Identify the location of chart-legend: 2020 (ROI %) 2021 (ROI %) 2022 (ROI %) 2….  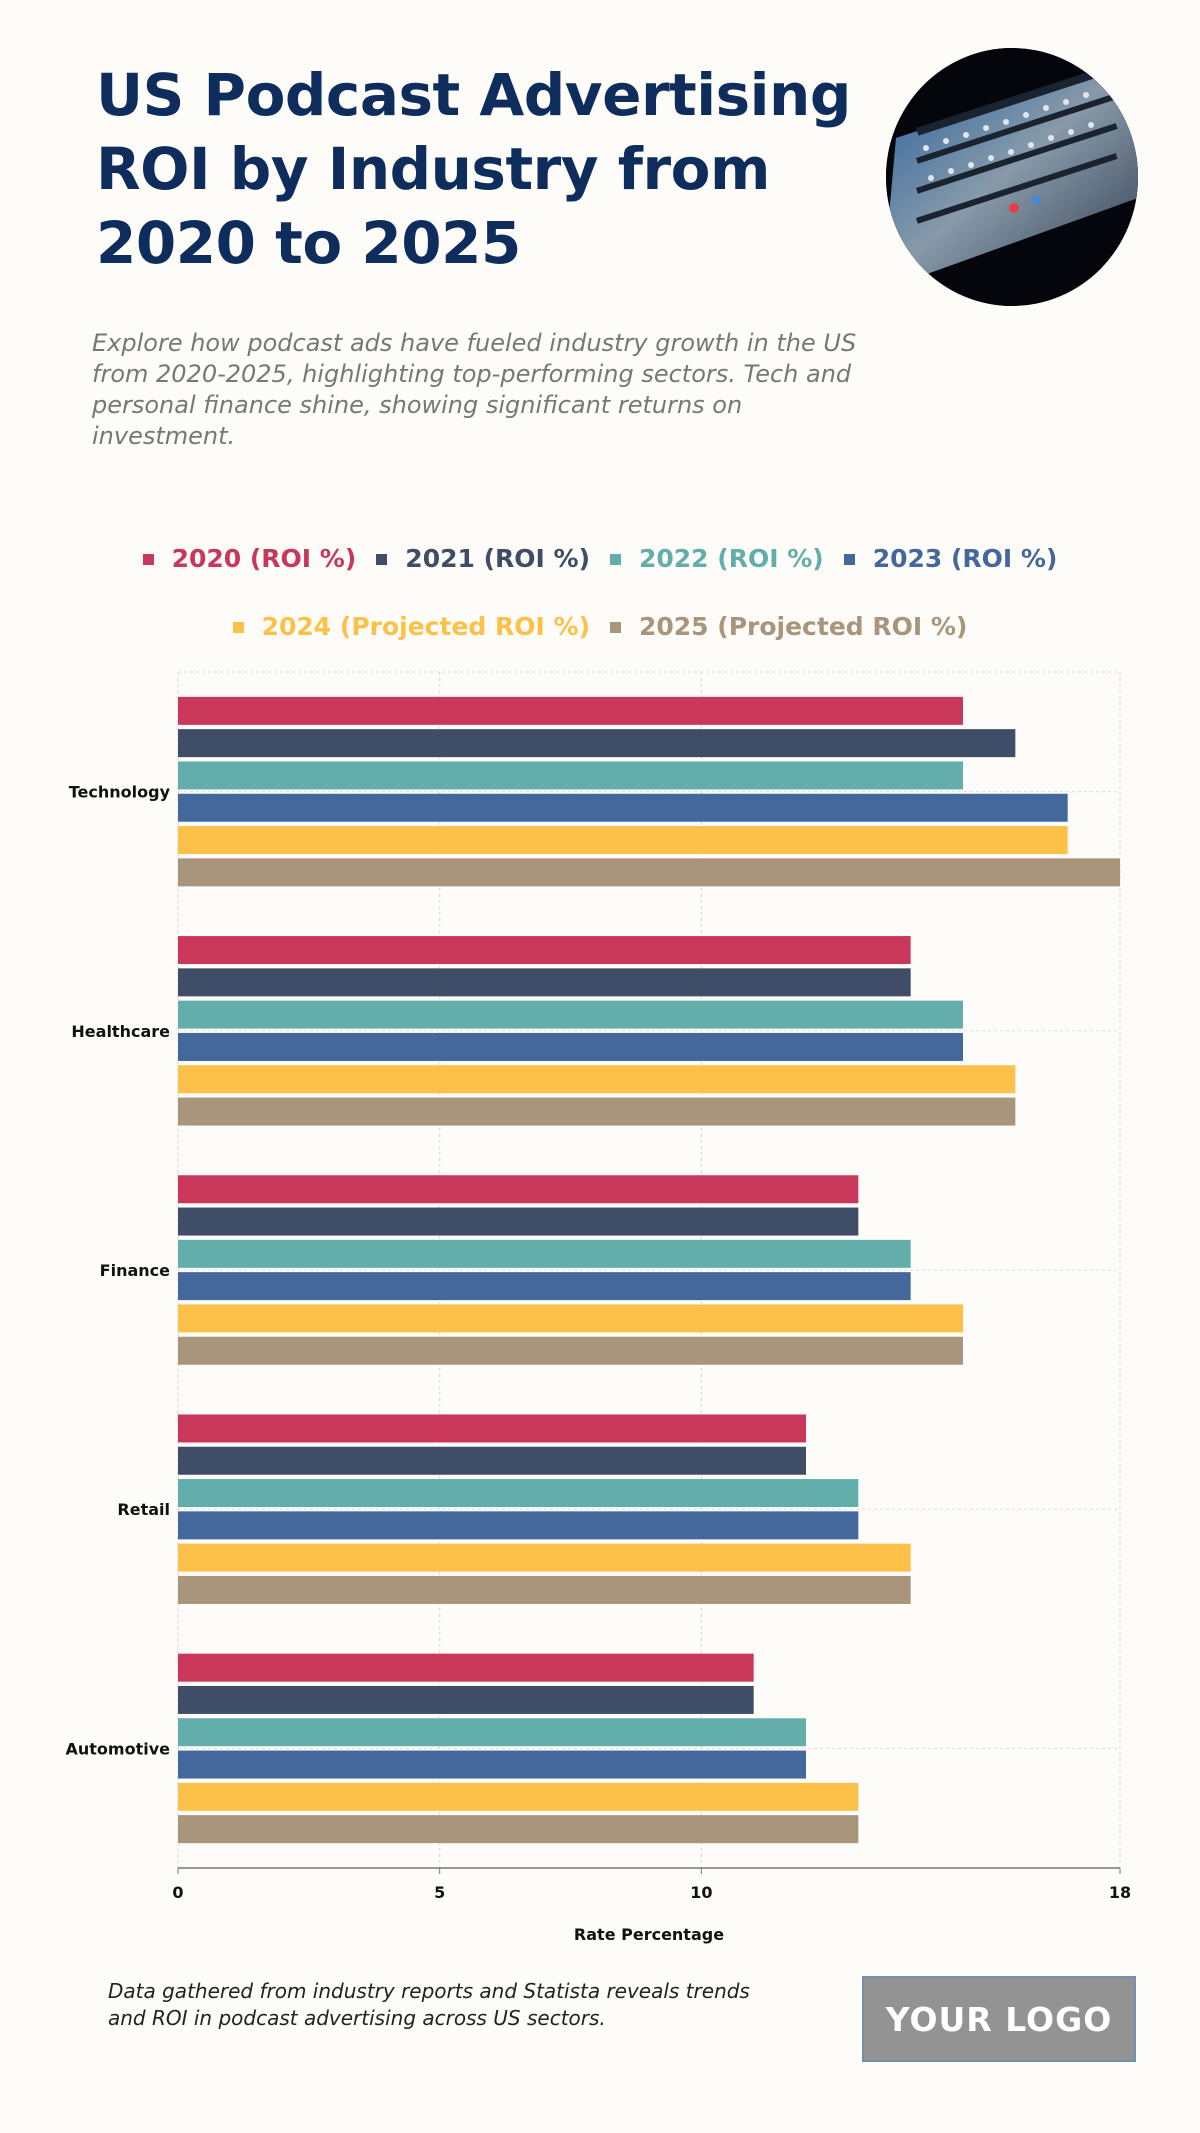
(600, 593).